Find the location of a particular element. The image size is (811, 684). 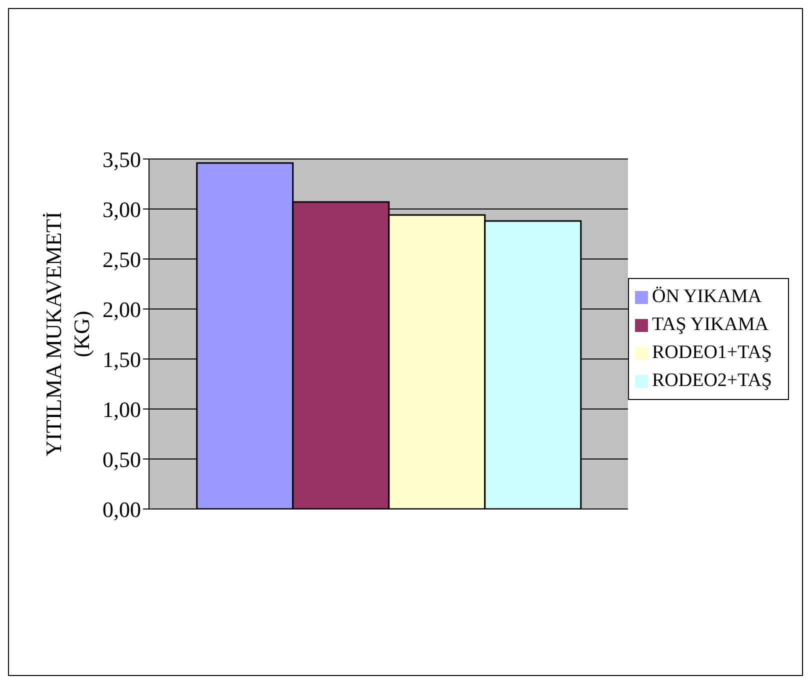

legend-label: TAŞ YIKAMA is located at coordinates (710, 324).